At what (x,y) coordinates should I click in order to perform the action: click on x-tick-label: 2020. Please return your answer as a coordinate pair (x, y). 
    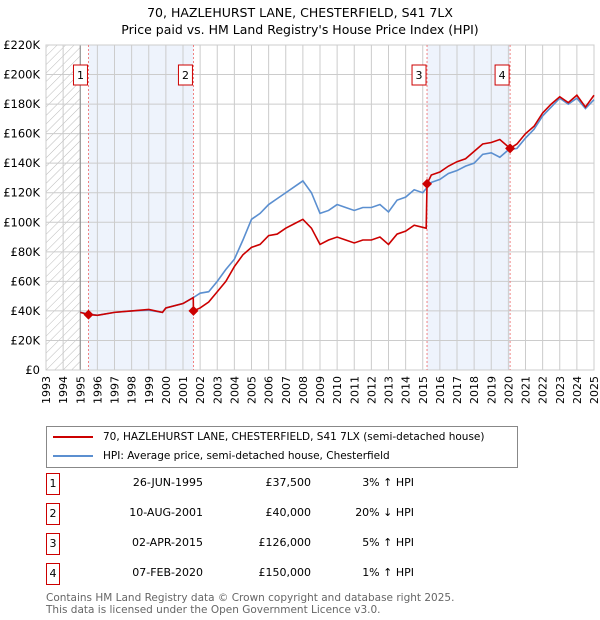
    Looking at the image, I should click on (508, 390).